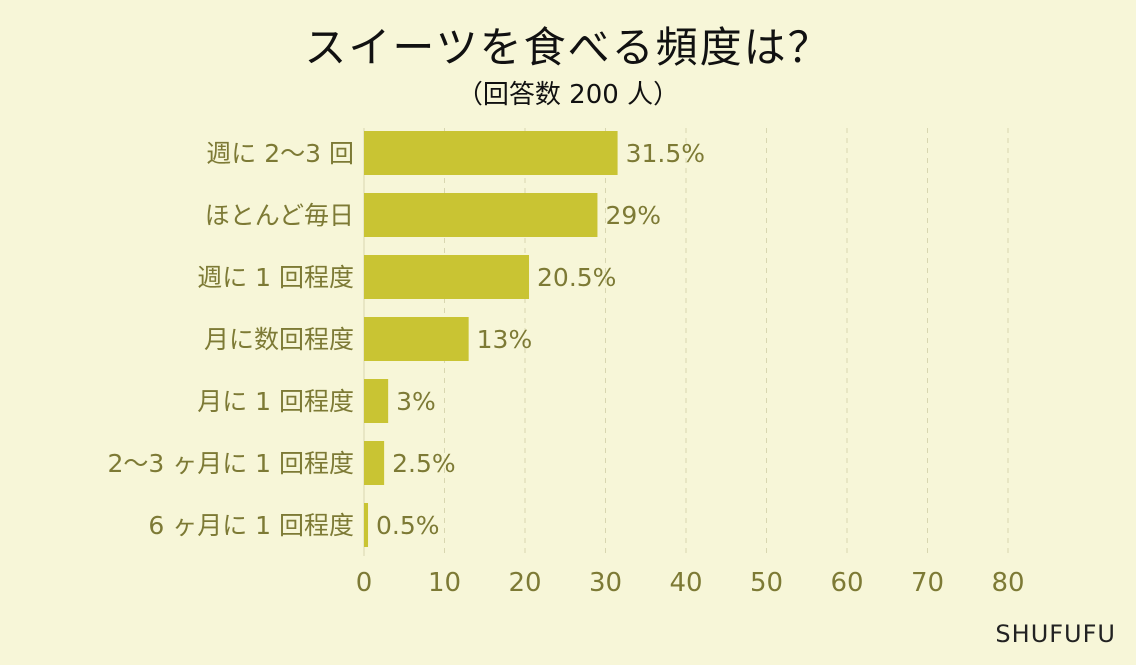 Image resolution: width=1136 pixels, height=665 pixels. I want to click on category-label: 週に 2〜3 回, so click(280, 153).